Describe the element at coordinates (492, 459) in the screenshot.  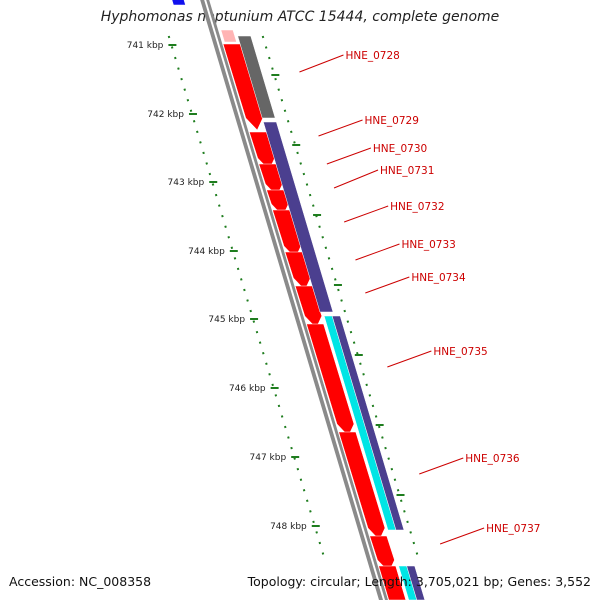
I see `gene-label: HNE_0736` at that location.